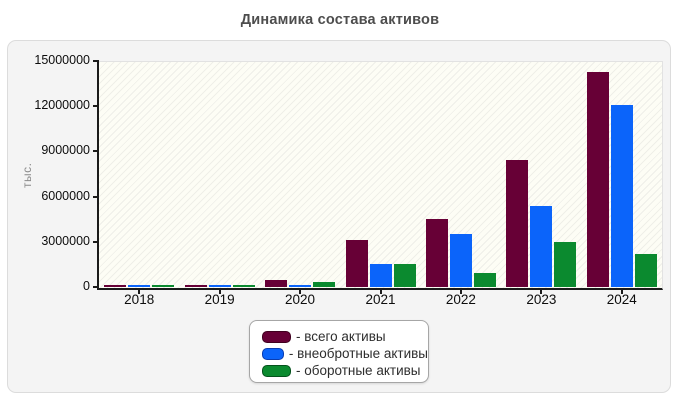  I want to click on bar-2022-s2, so click(484, 279).